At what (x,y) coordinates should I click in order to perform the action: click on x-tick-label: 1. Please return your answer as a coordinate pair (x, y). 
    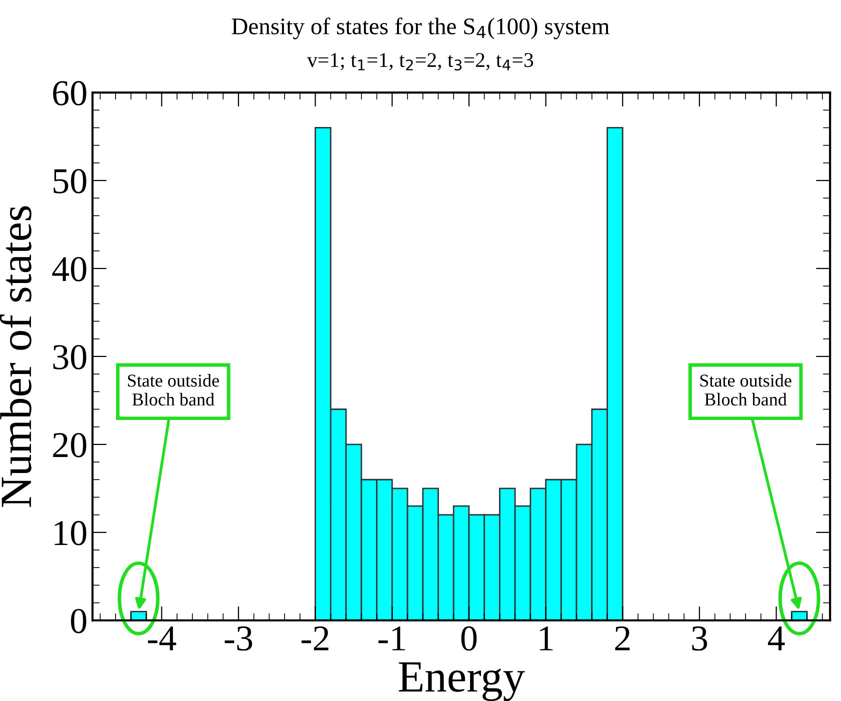
    Looking at the image, I should click on (546, 638).